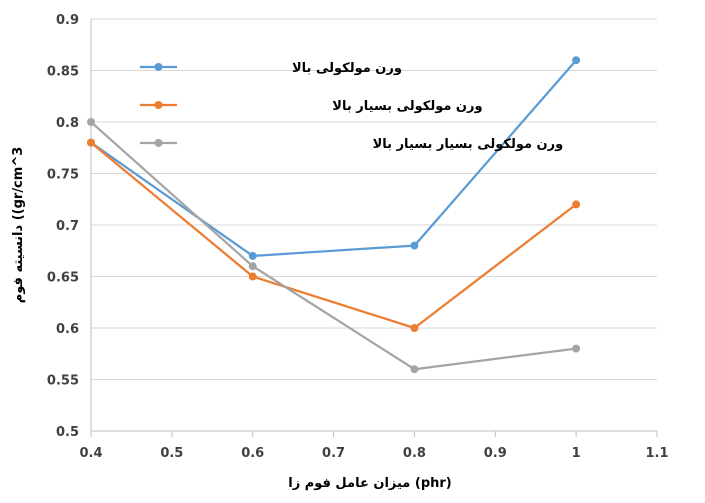 Image resolution: width=705 pixels, height=503 pixels. I want to click on x-tick-label: 0.5, so click(171, 453).